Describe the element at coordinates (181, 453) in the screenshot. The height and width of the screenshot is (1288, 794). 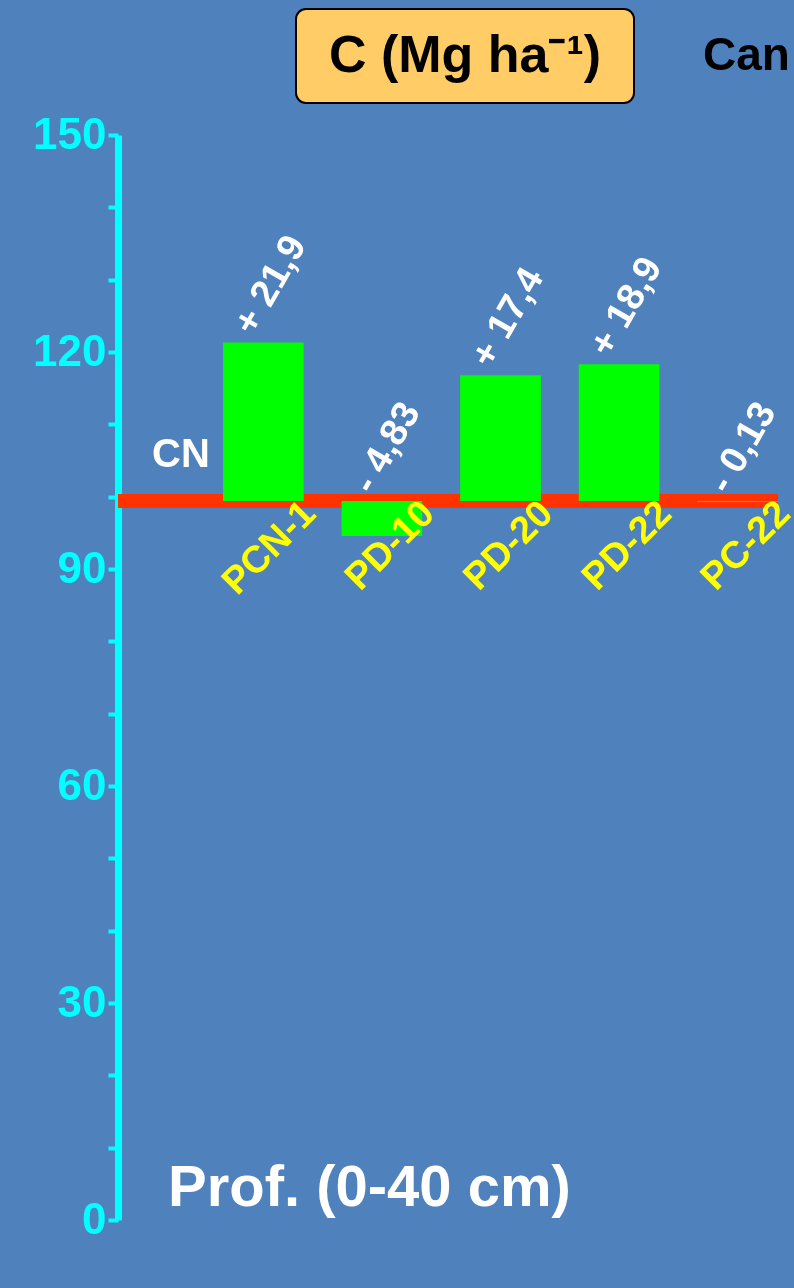
I see `ref-line-label: CN` at that location.